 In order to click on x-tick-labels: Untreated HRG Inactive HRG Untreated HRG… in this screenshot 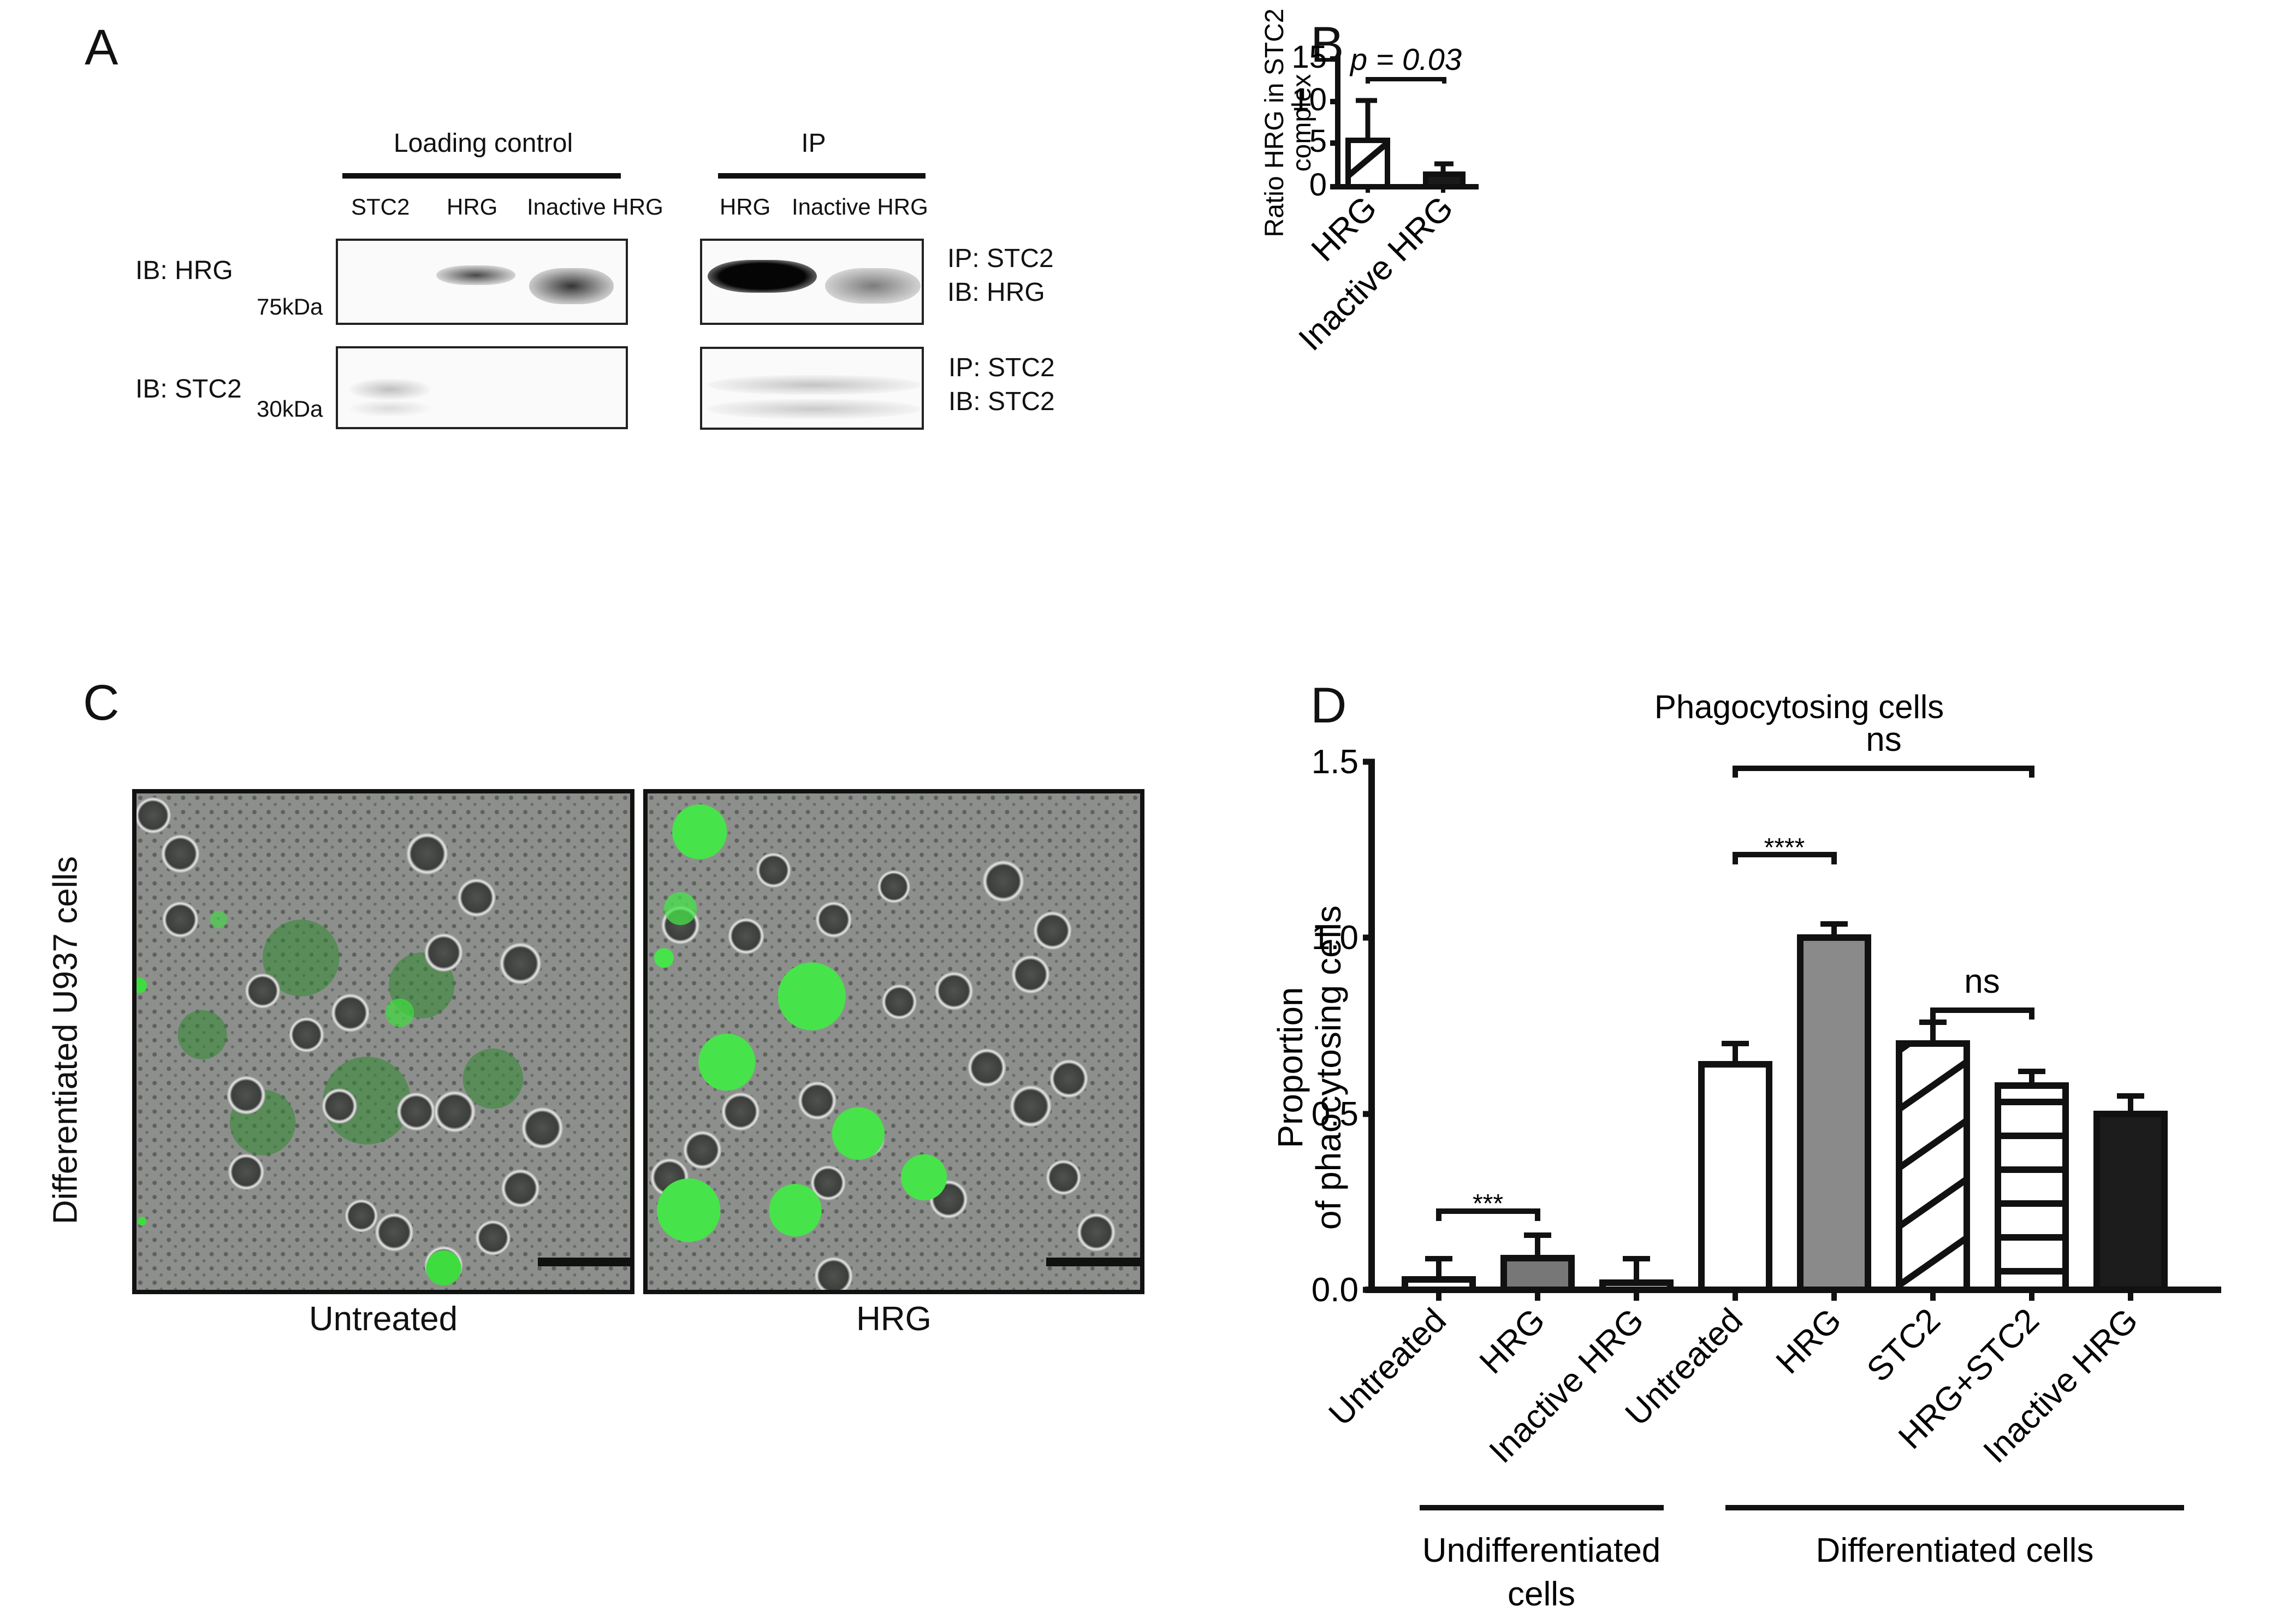, I will do `click(1734, 1385)`.